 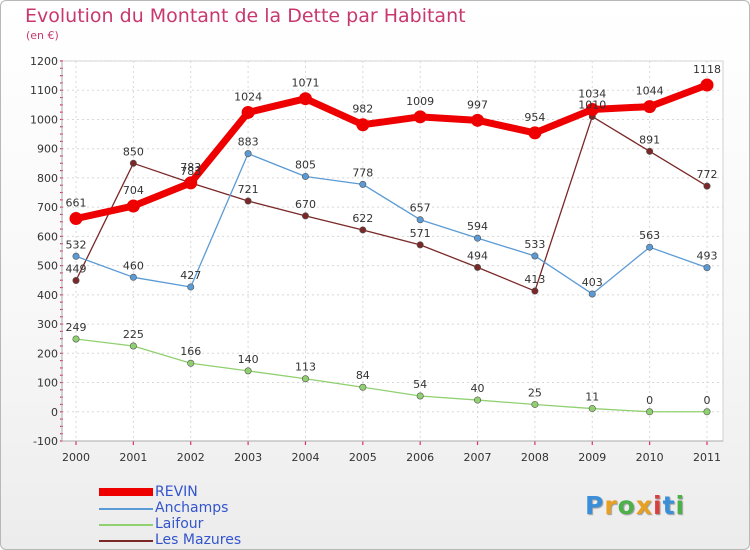 I want to click on logo-letter: i, so click(x=658, y=505).